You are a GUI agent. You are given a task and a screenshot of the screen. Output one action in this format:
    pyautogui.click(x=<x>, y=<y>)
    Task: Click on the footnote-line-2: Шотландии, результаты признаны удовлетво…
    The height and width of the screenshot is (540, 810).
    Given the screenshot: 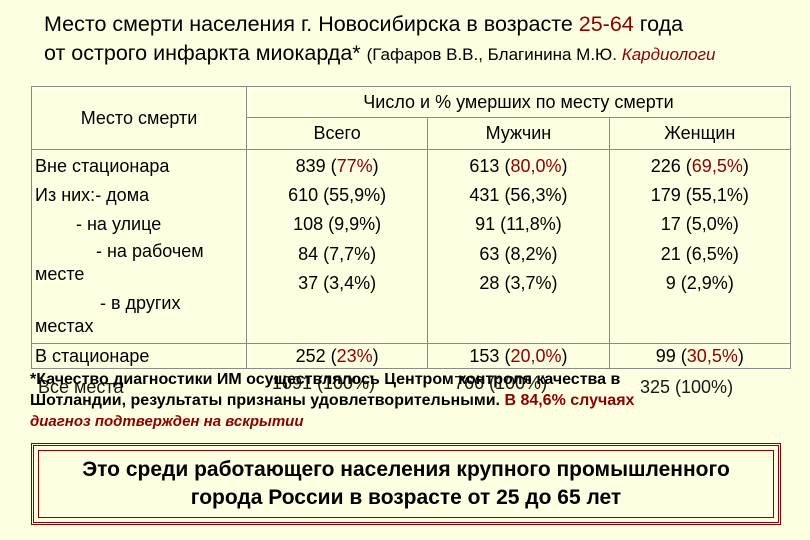 What is the action you would take?
    pyautogui.click(x=420, y=400)
    